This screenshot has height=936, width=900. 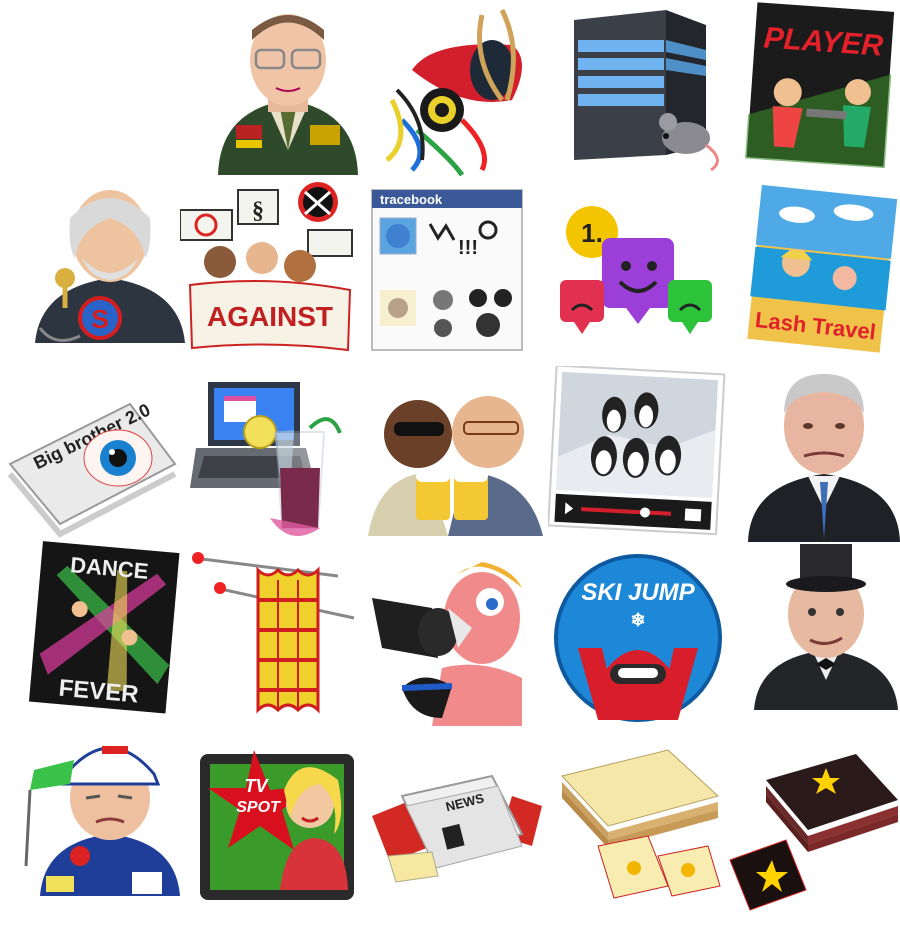 I want to click on toasting-men-icon, so click(x=458, y=466).